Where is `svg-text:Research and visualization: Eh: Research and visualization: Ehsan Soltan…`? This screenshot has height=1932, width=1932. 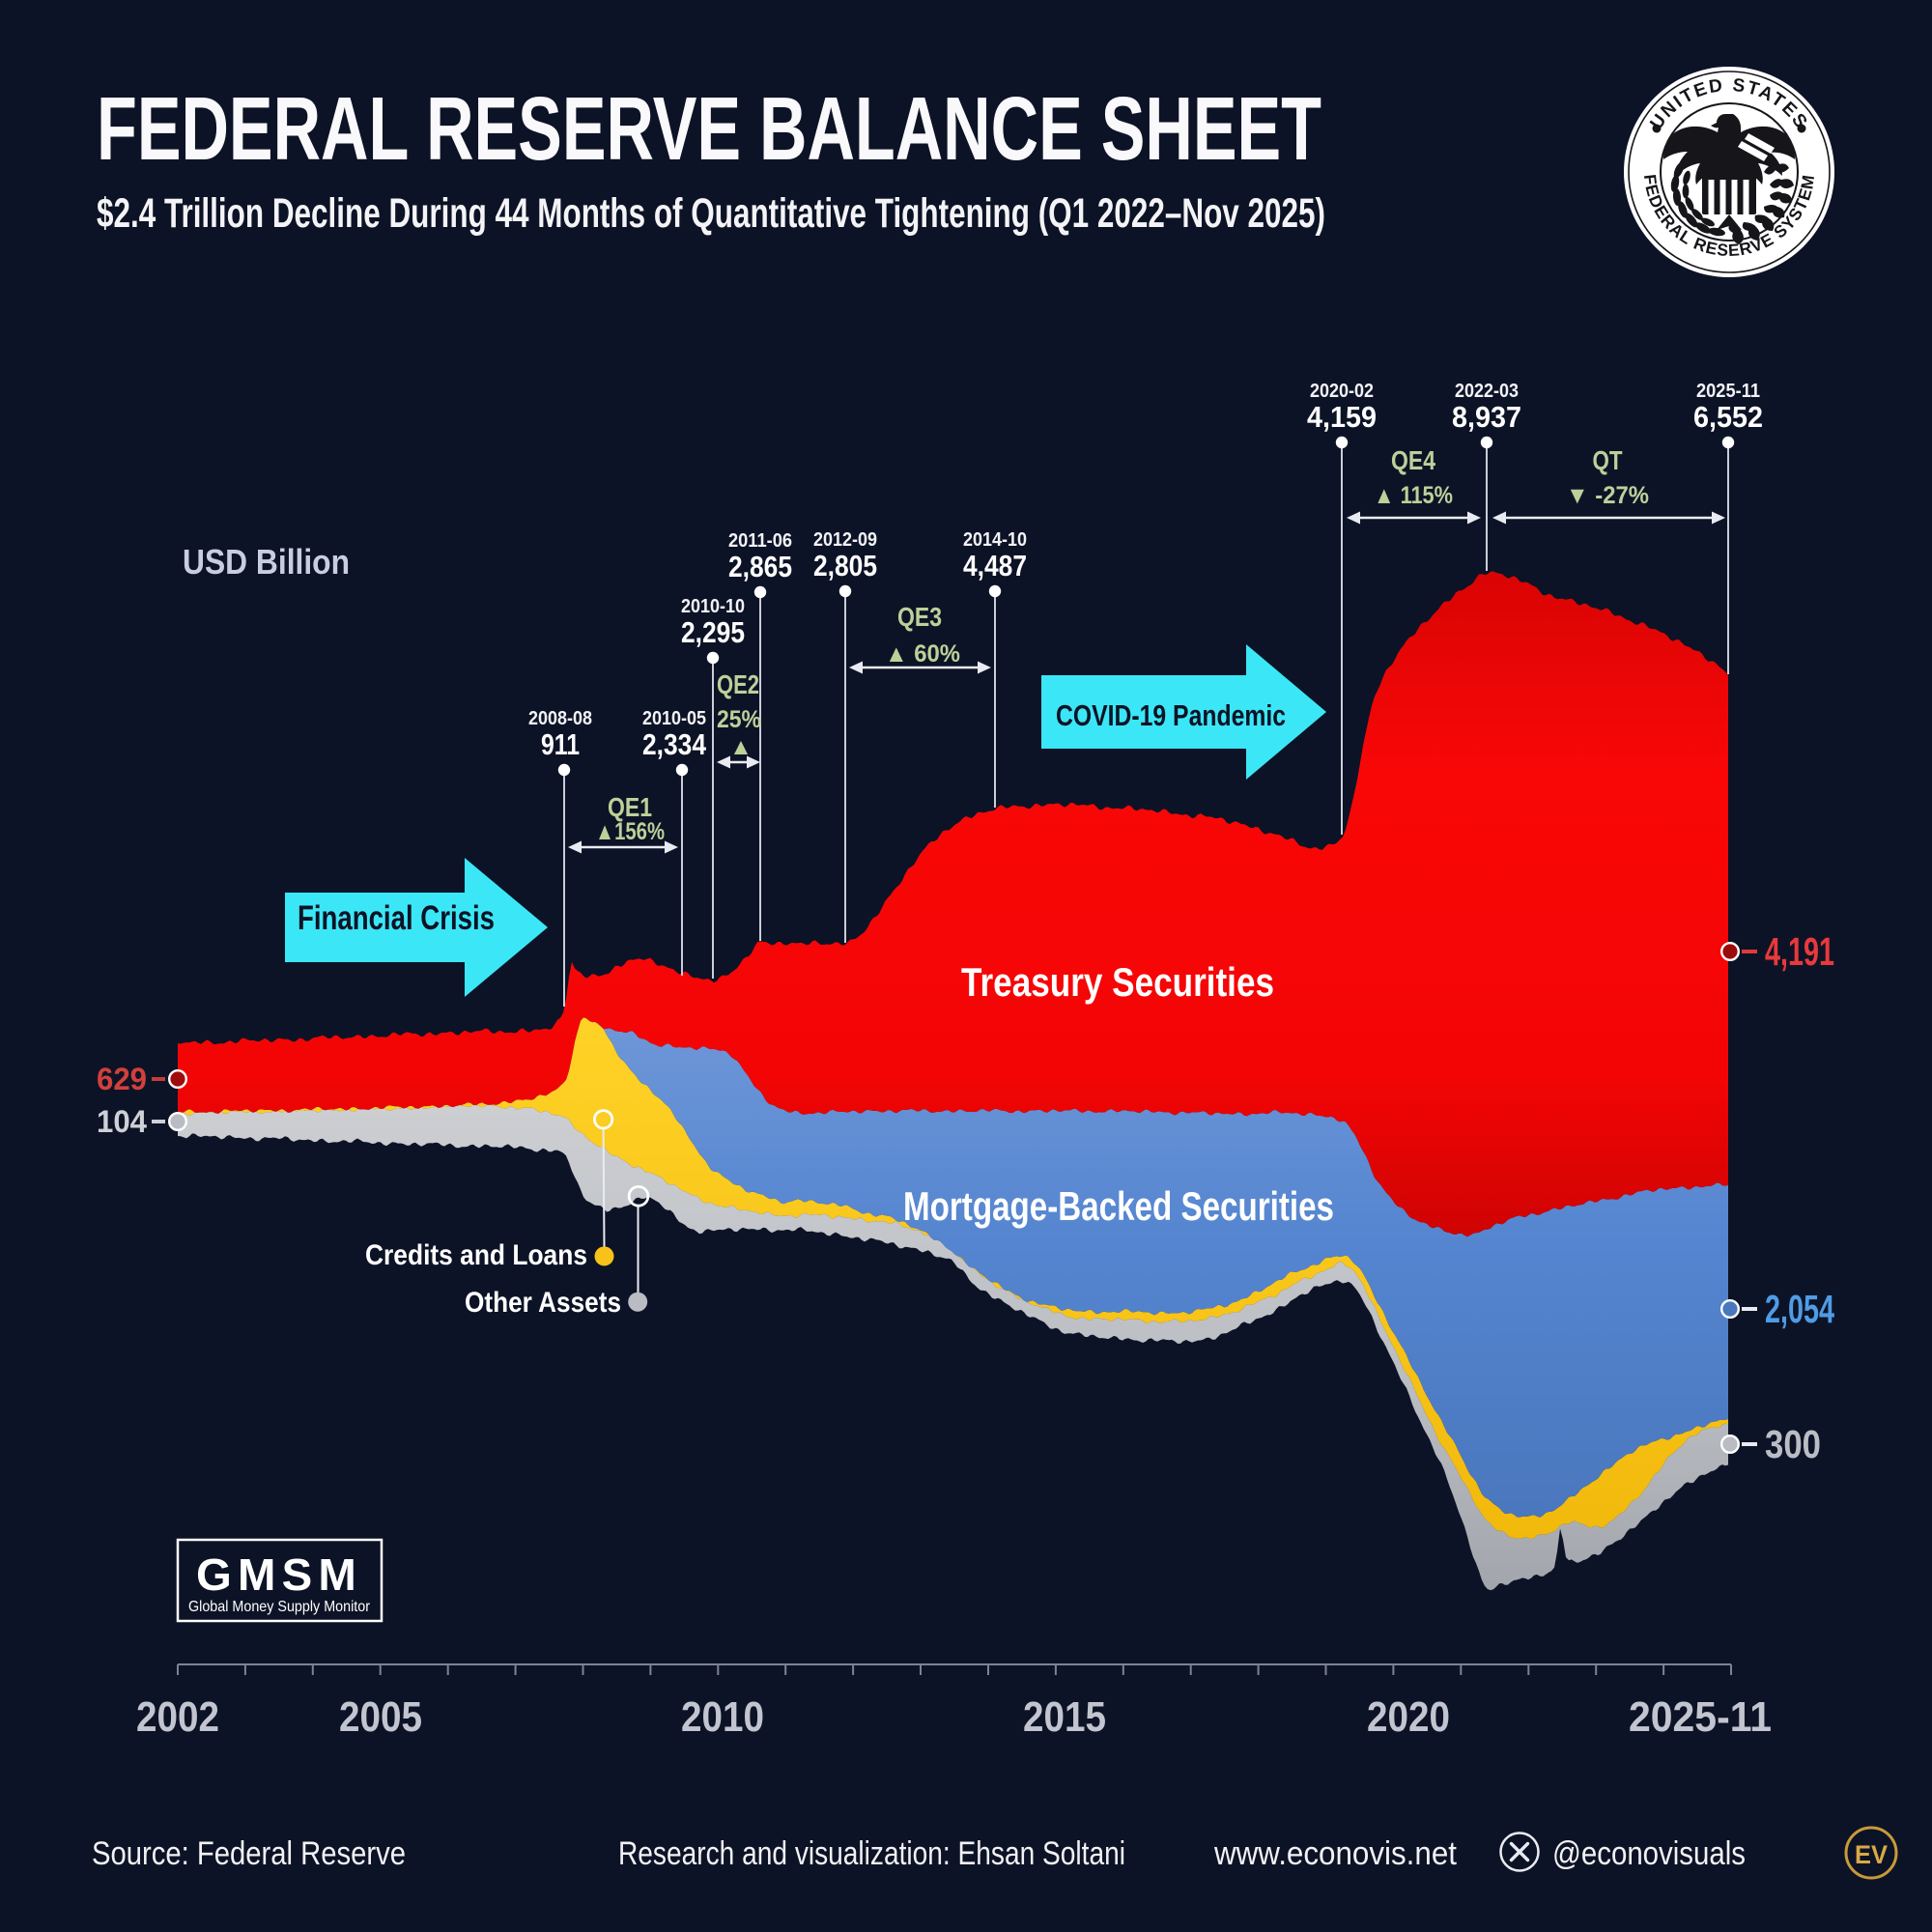 svg-text:Research and visualization: Eh: Research and visualization: Ehsan Soltan… is located at coordinates (871, 1853).